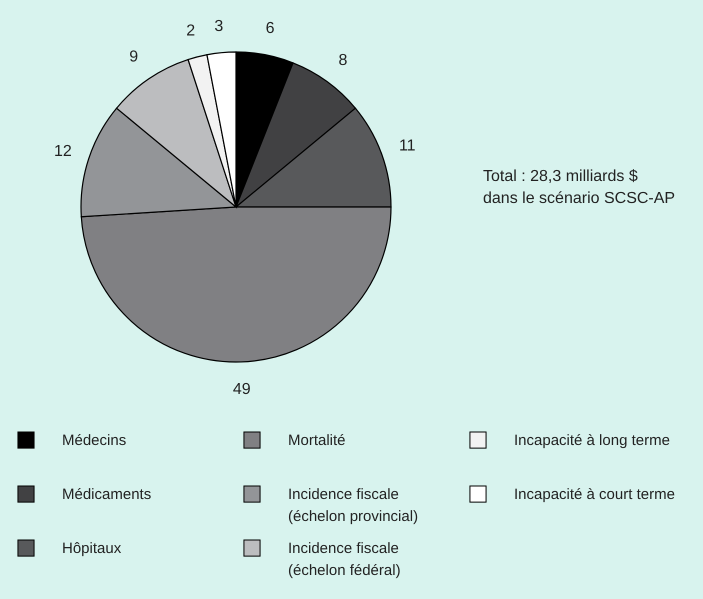  Describe the element at coordinates (92, 548) in the screenshot. I see `legend-label: Hôpitaux` at that location.